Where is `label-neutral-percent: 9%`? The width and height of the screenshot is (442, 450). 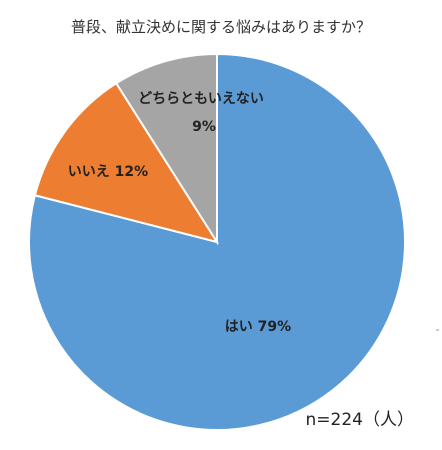
label-neutral-percent: 9% is located at coordinates (204, 127).